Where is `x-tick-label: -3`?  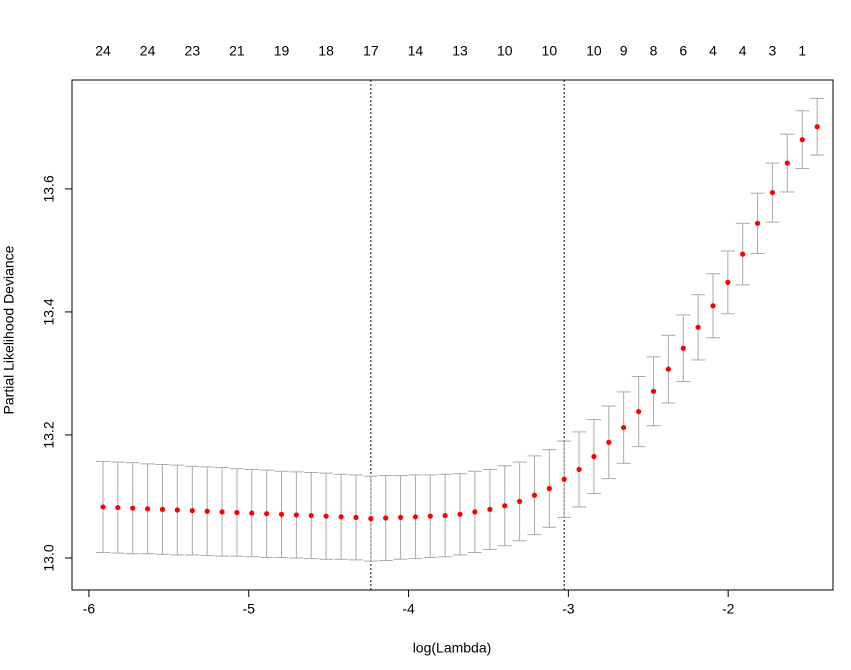
x-tick-label: -3 is located at coordinates (568, 609).